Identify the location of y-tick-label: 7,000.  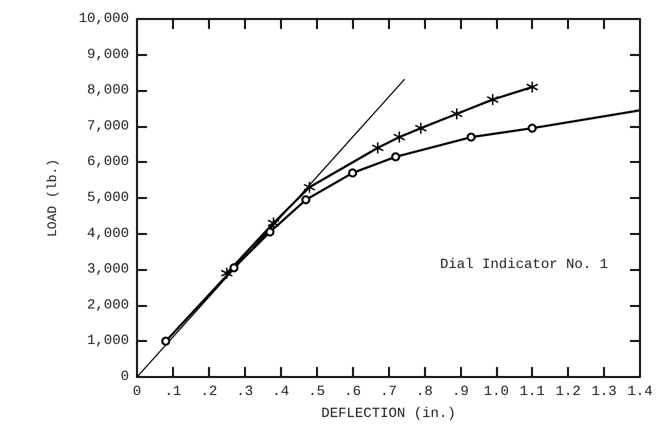
(107, 126).